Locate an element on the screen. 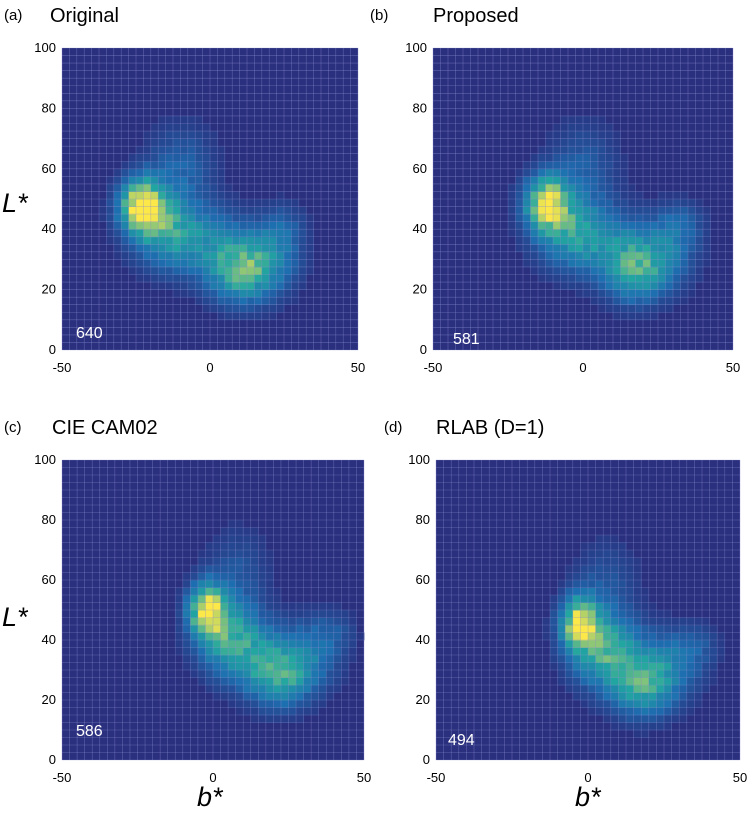 The height and width of the screenshot is (815, 750). y-tick-label: 80 is located at coordinates (49, 107).